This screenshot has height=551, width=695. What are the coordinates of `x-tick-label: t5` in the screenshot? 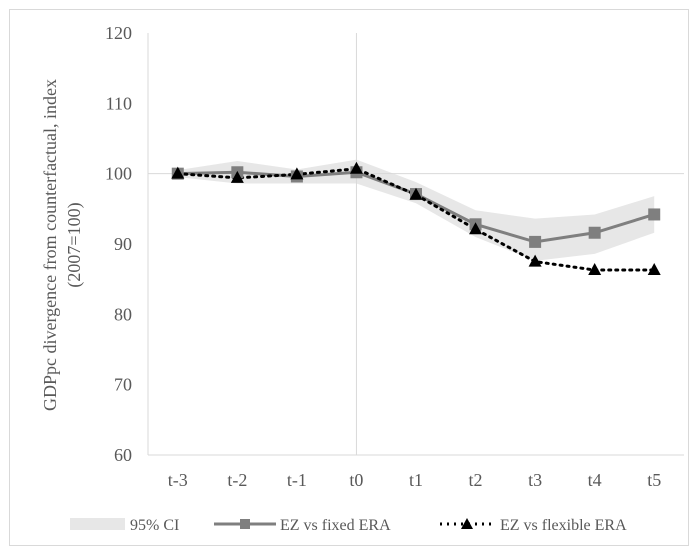 It's located at (654, 480).